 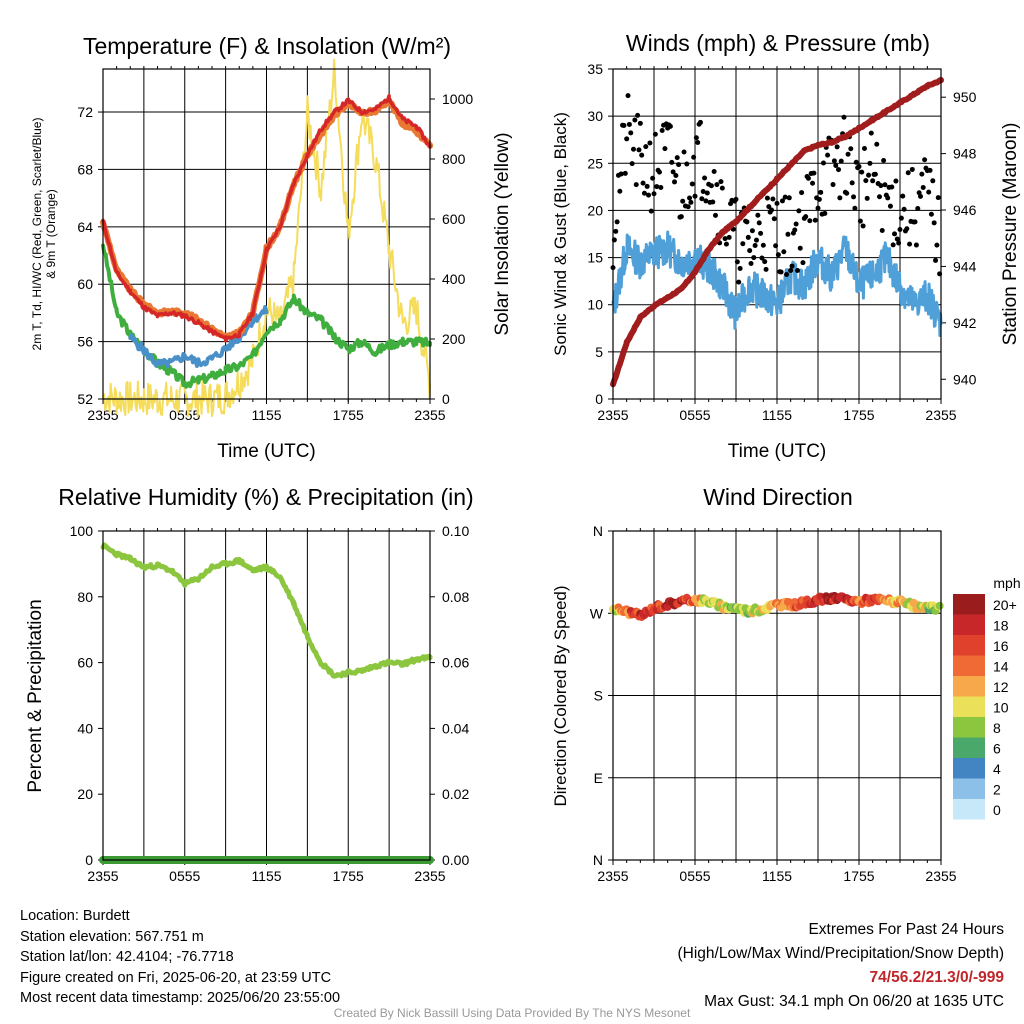 What do you see at coordinates (75, 916) in the screenshot?
I see `location-text: Location: Burdett` at bounding box center [75, 916].